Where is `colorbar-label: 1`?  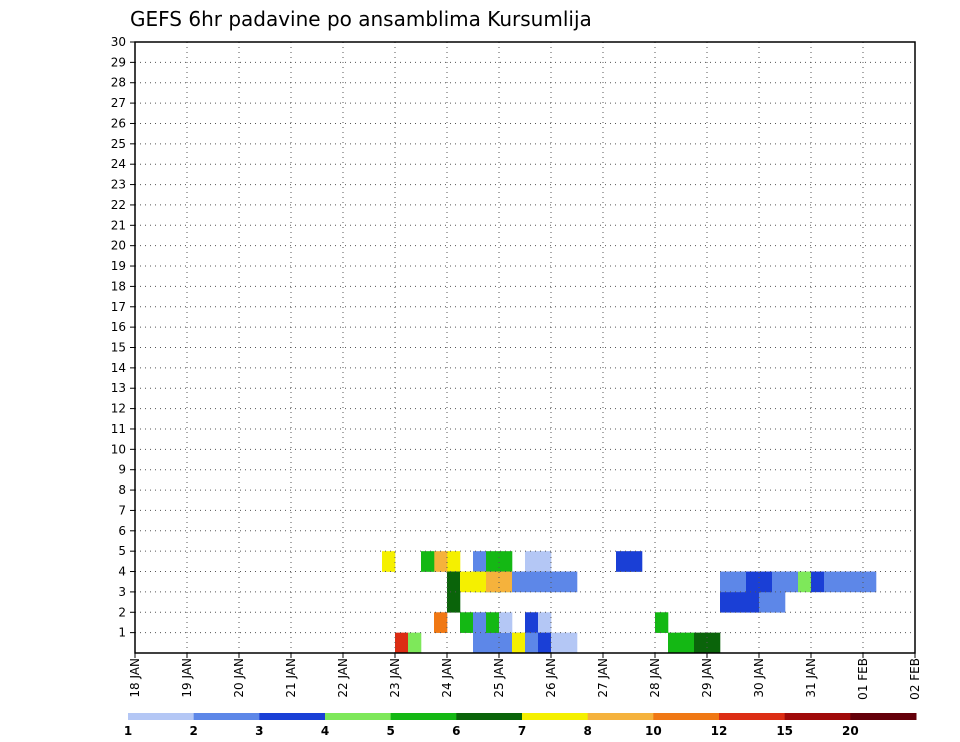
colorbar-label: 1 is located at coordinates (128, 731).